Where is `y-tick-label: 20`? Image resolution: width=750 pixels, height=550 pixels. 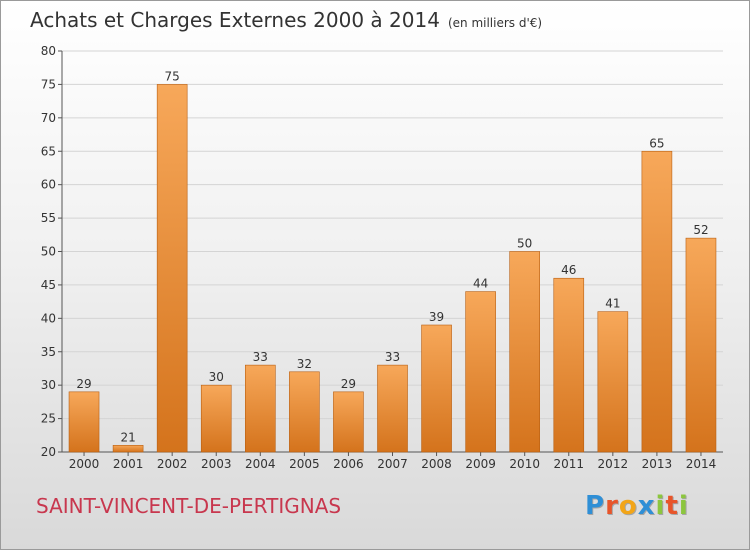 y-tick-label: 20 is located at coordinates (48, 452).